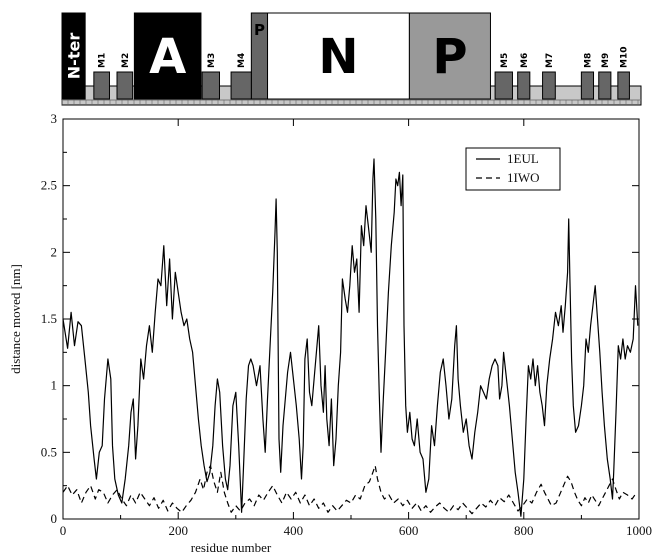  Describe the element at coordinates (242, 60) in the screenshot. I see `helix-label-m4: M4` at that location.